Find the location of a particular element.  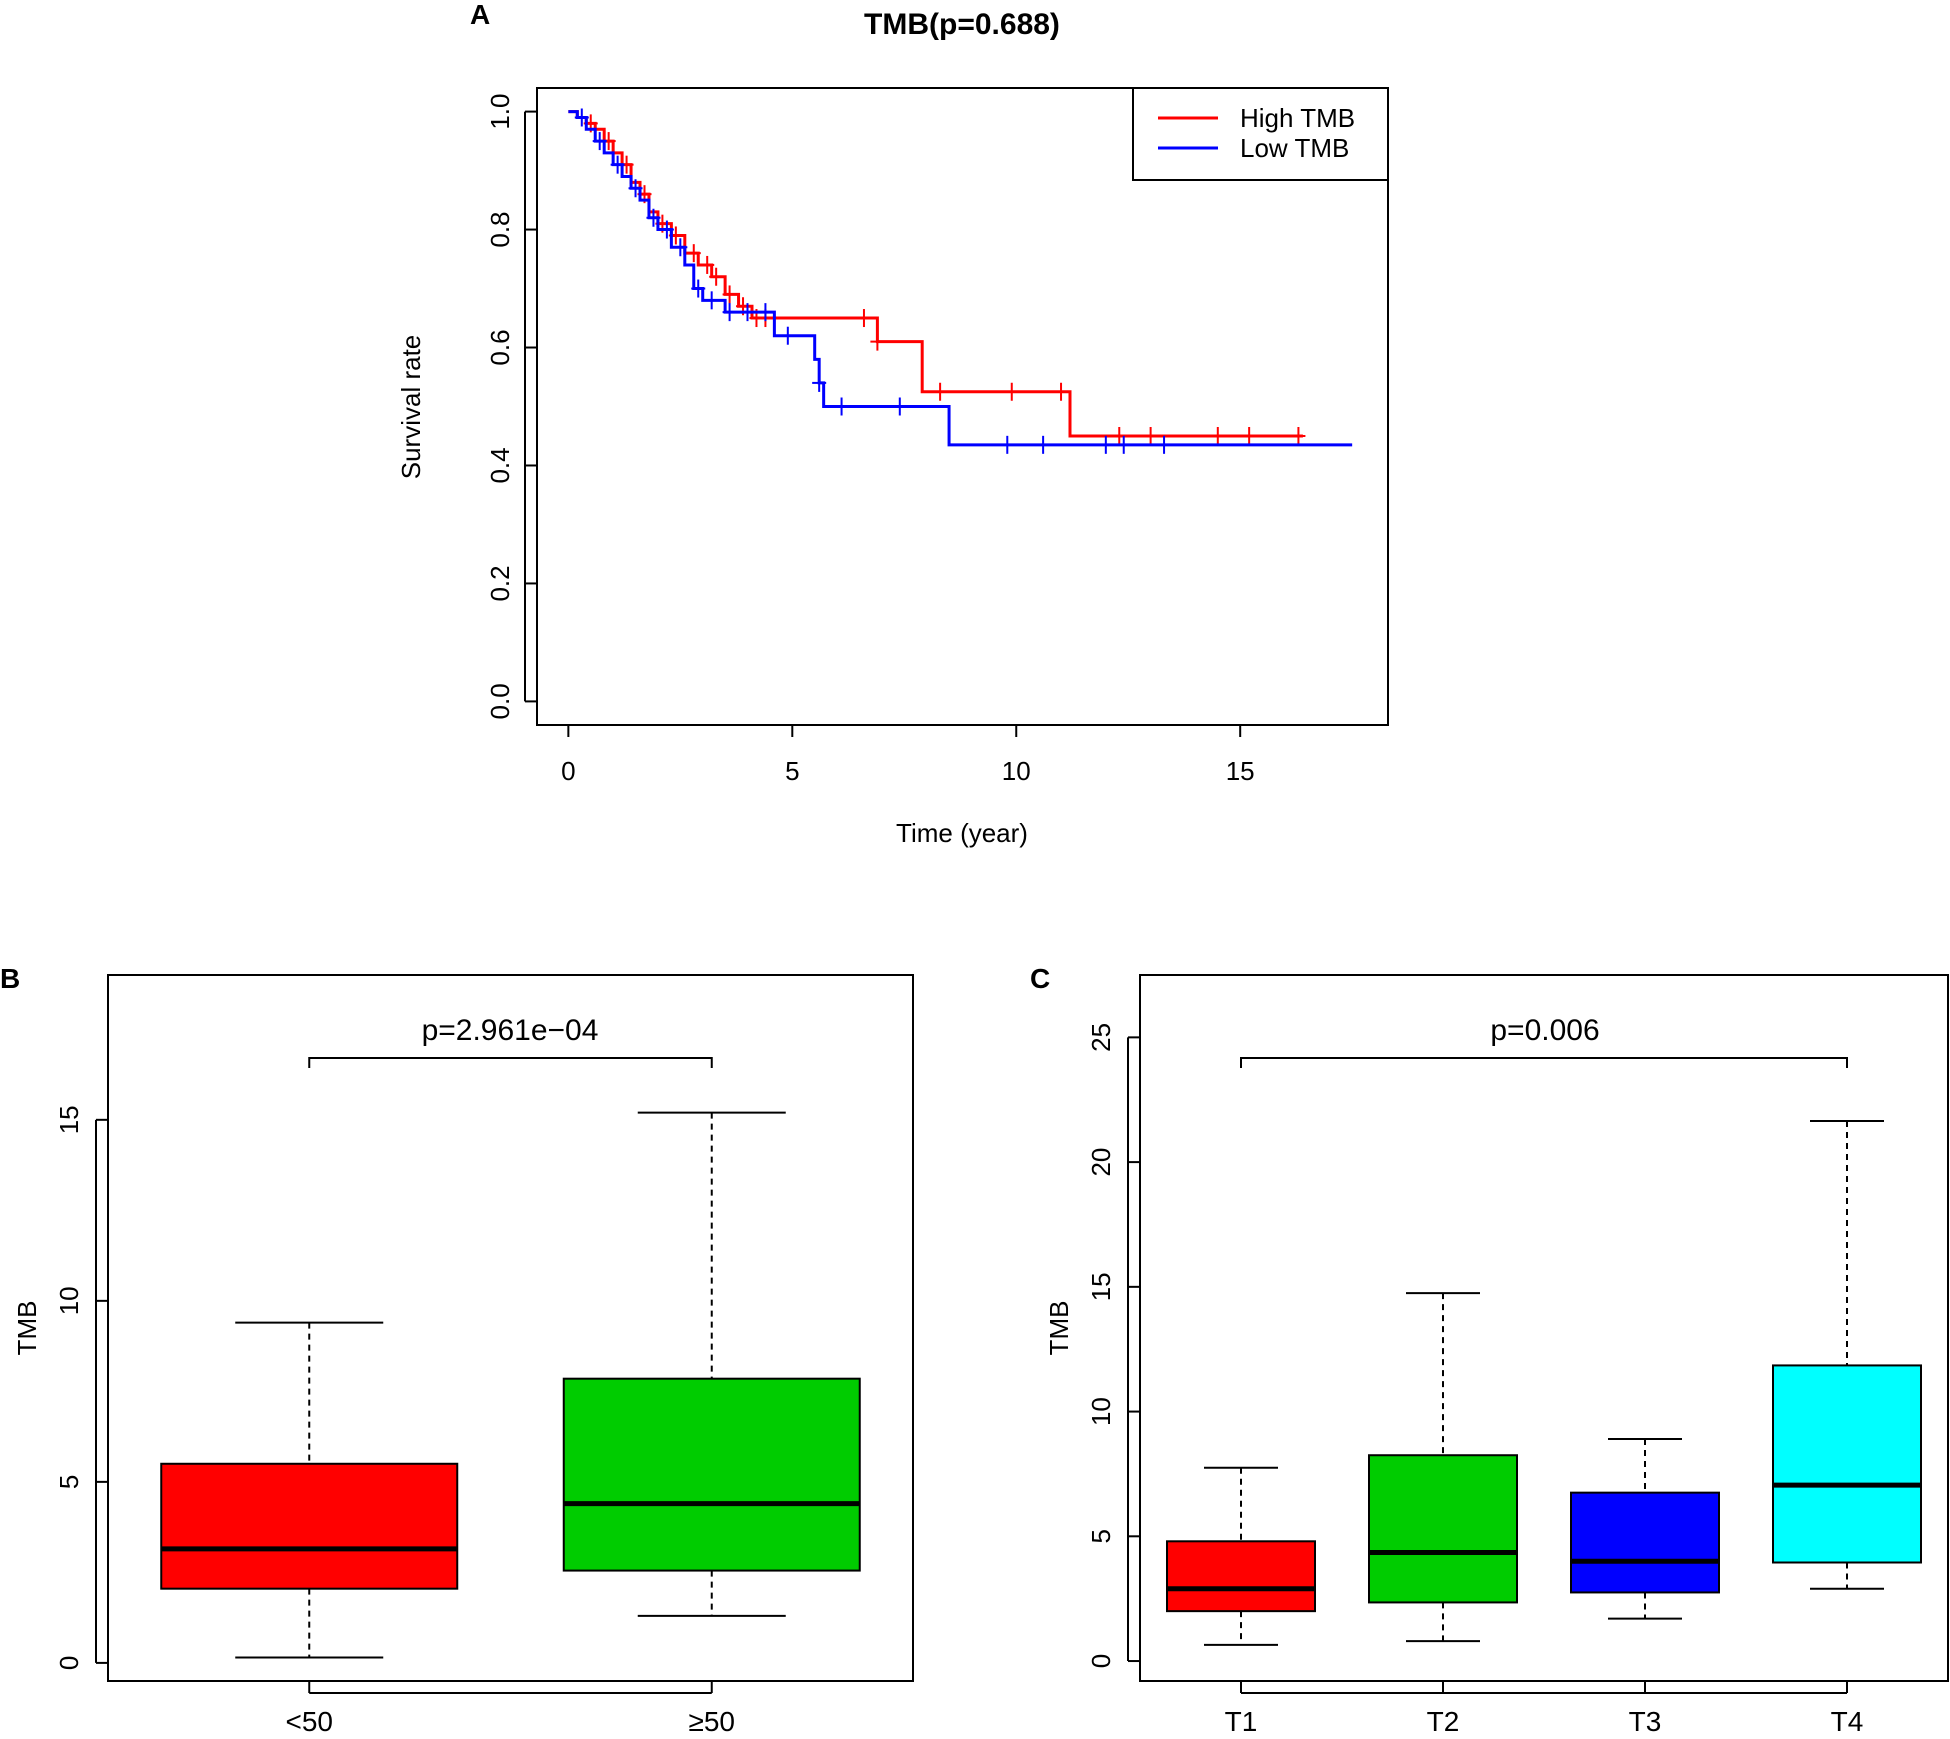

boxplot-b-y-tick-label: 10 is located at coordinates (69, 1300).